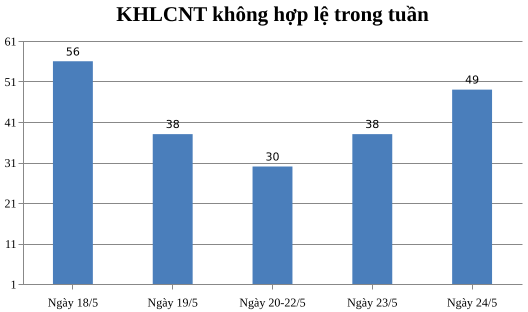 The width and height of the screenshot is (528, 312). Describe the element at coordinates (173, 303) in the screenshot. I see `x-tick-label: Ngày 19/5` at that location.